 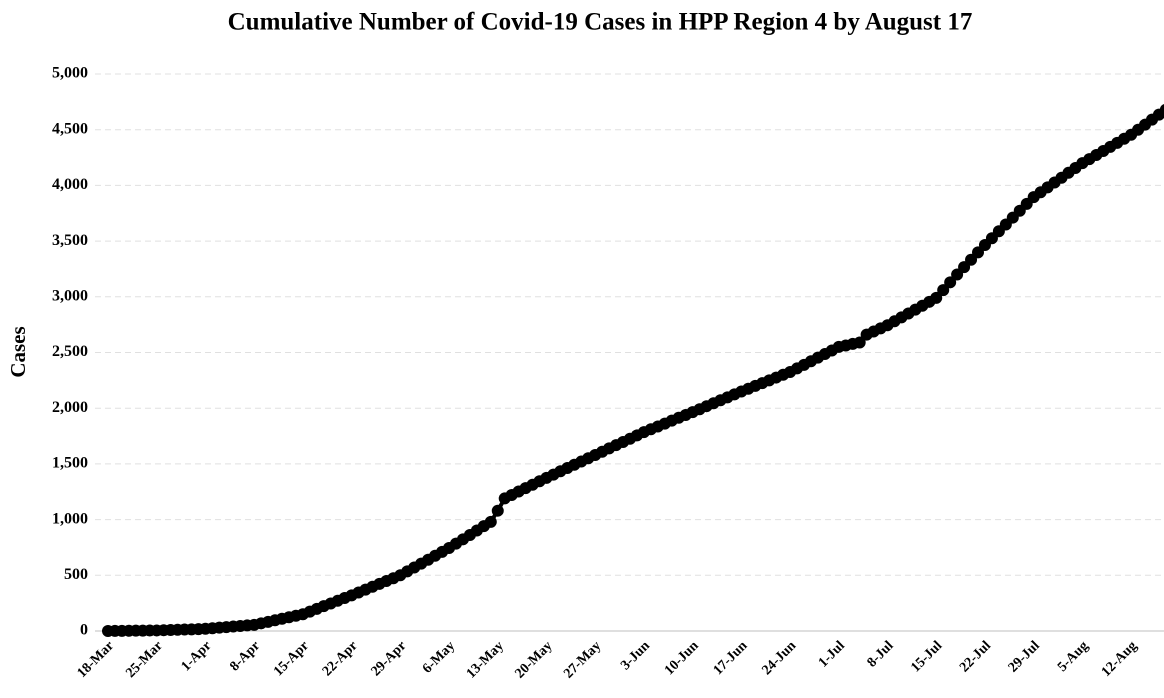 What do you see at coordinates (84, 630) in the screenshot?
I see `y-tick-label: 0` at bounding box center [84, 630].